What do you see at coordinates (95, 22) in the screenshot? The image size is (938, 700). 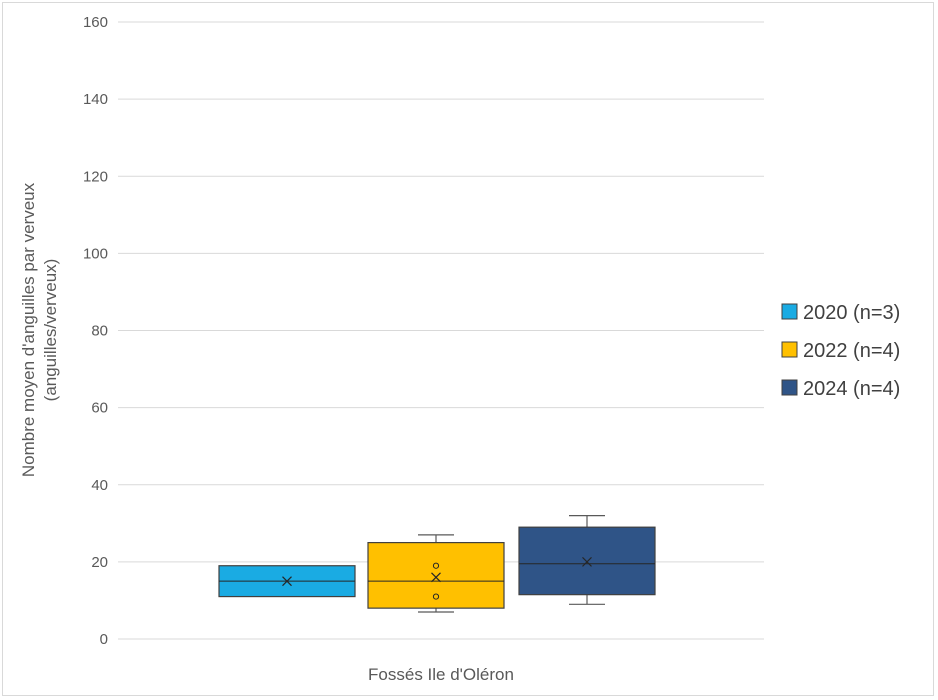 I see `y-tick-label-160: 160` at bounding box center [95, 22].